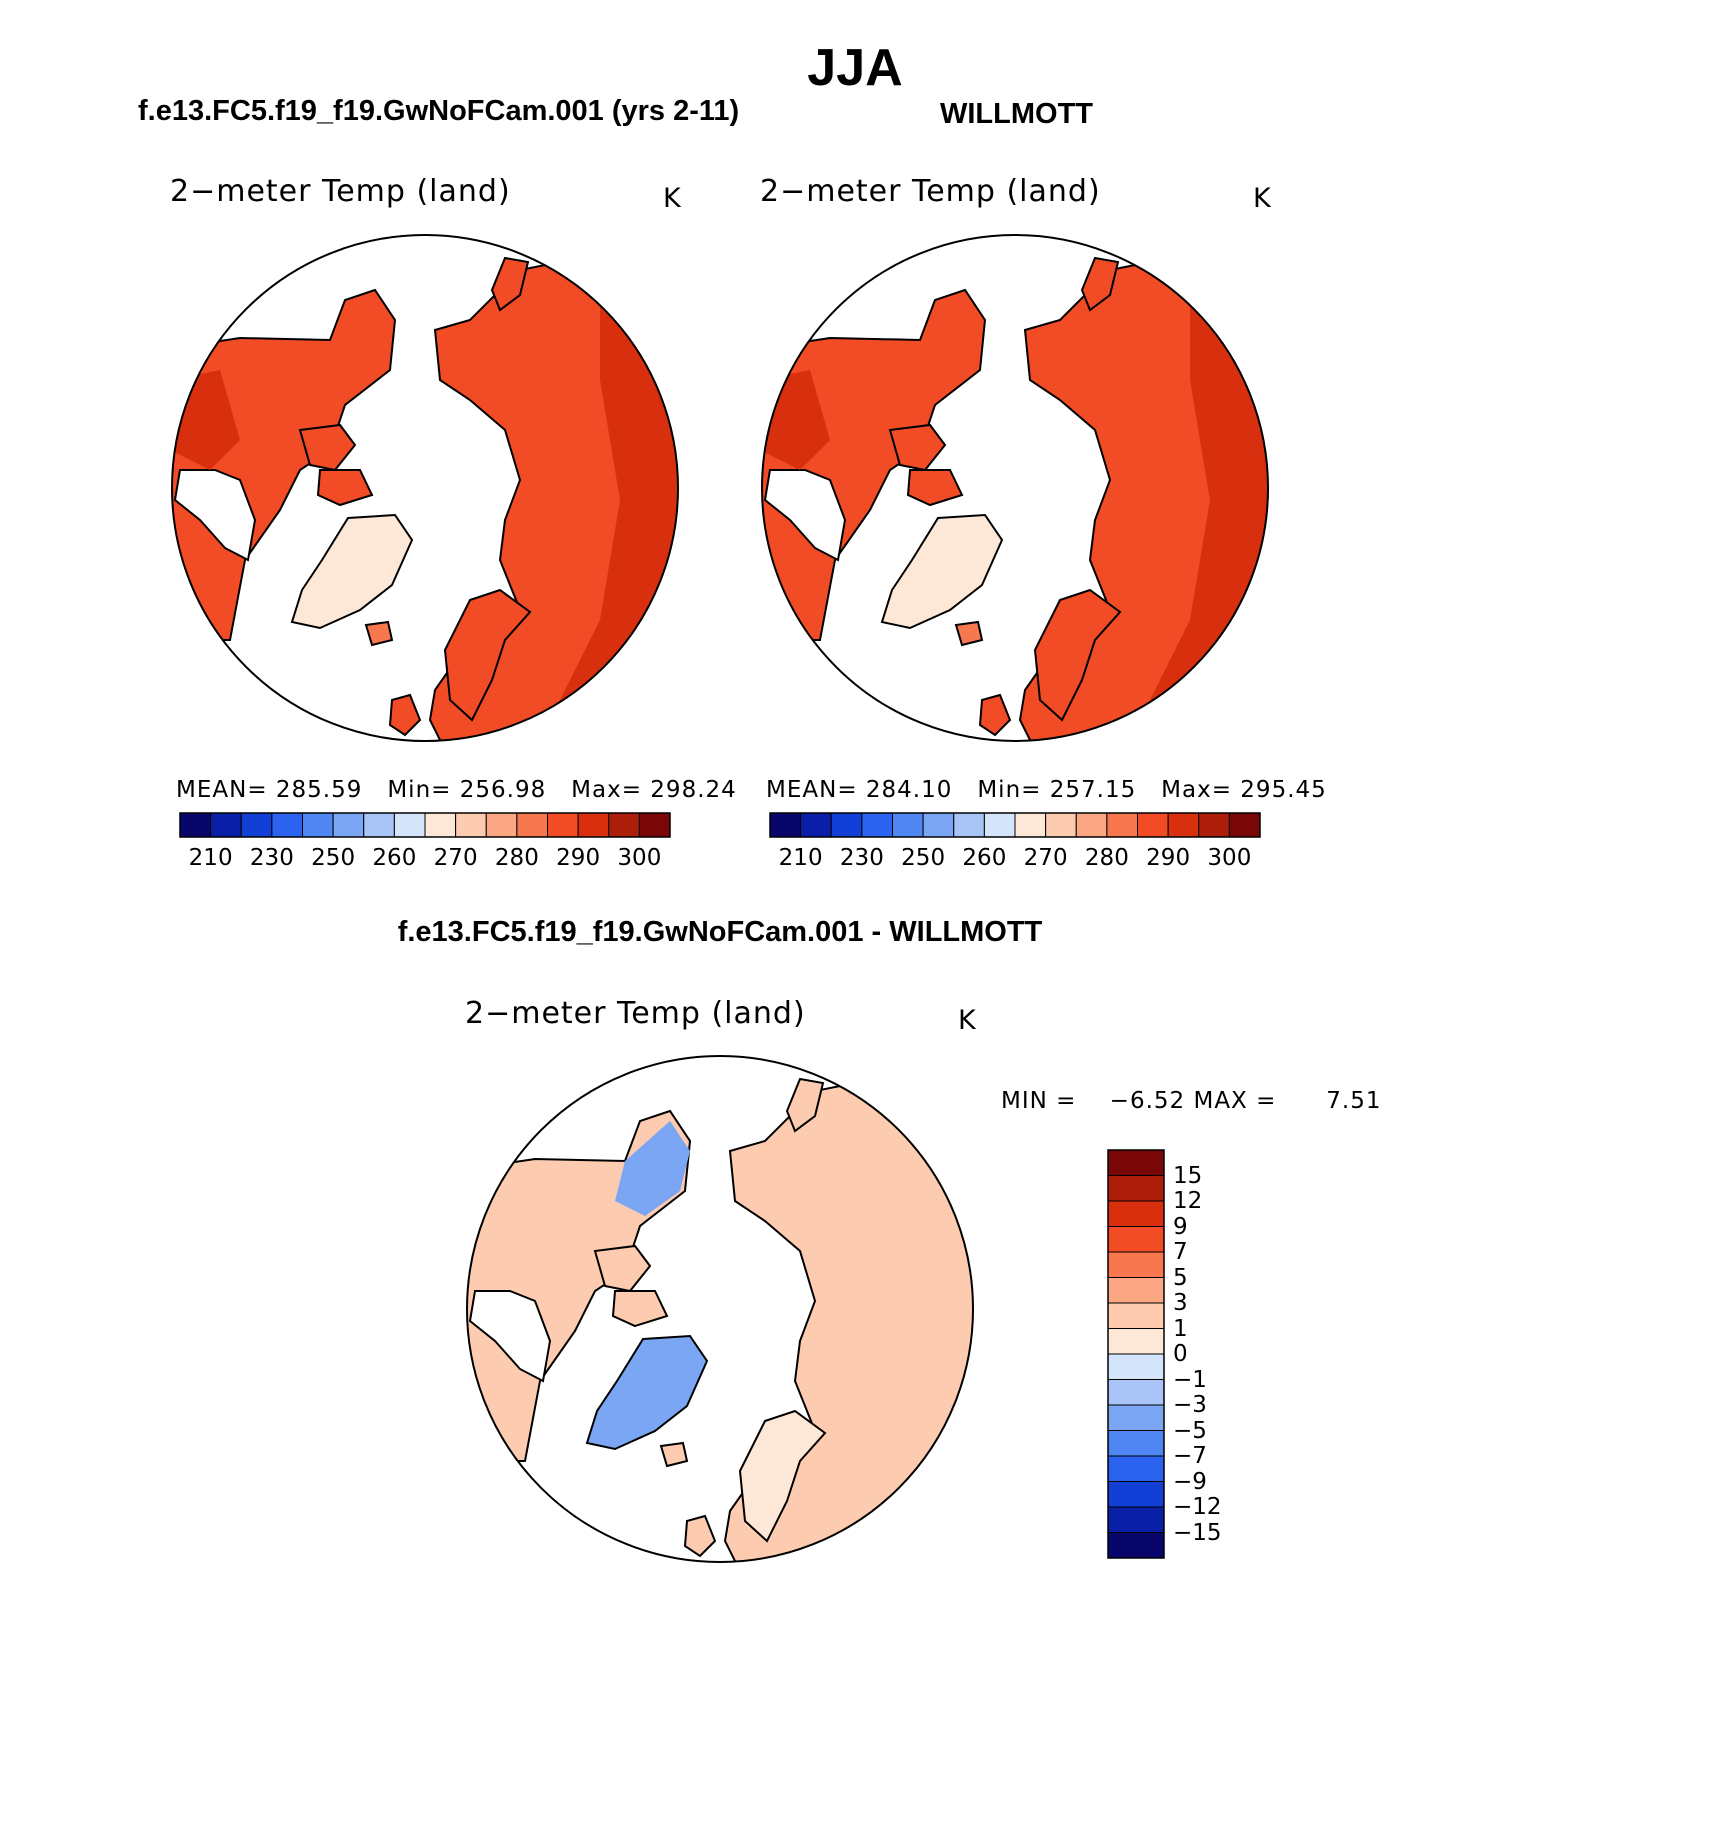 This screenshot has height=1840, width=1710. I want to click on colorbar-tick-label: 12, so click(1188, 1201).